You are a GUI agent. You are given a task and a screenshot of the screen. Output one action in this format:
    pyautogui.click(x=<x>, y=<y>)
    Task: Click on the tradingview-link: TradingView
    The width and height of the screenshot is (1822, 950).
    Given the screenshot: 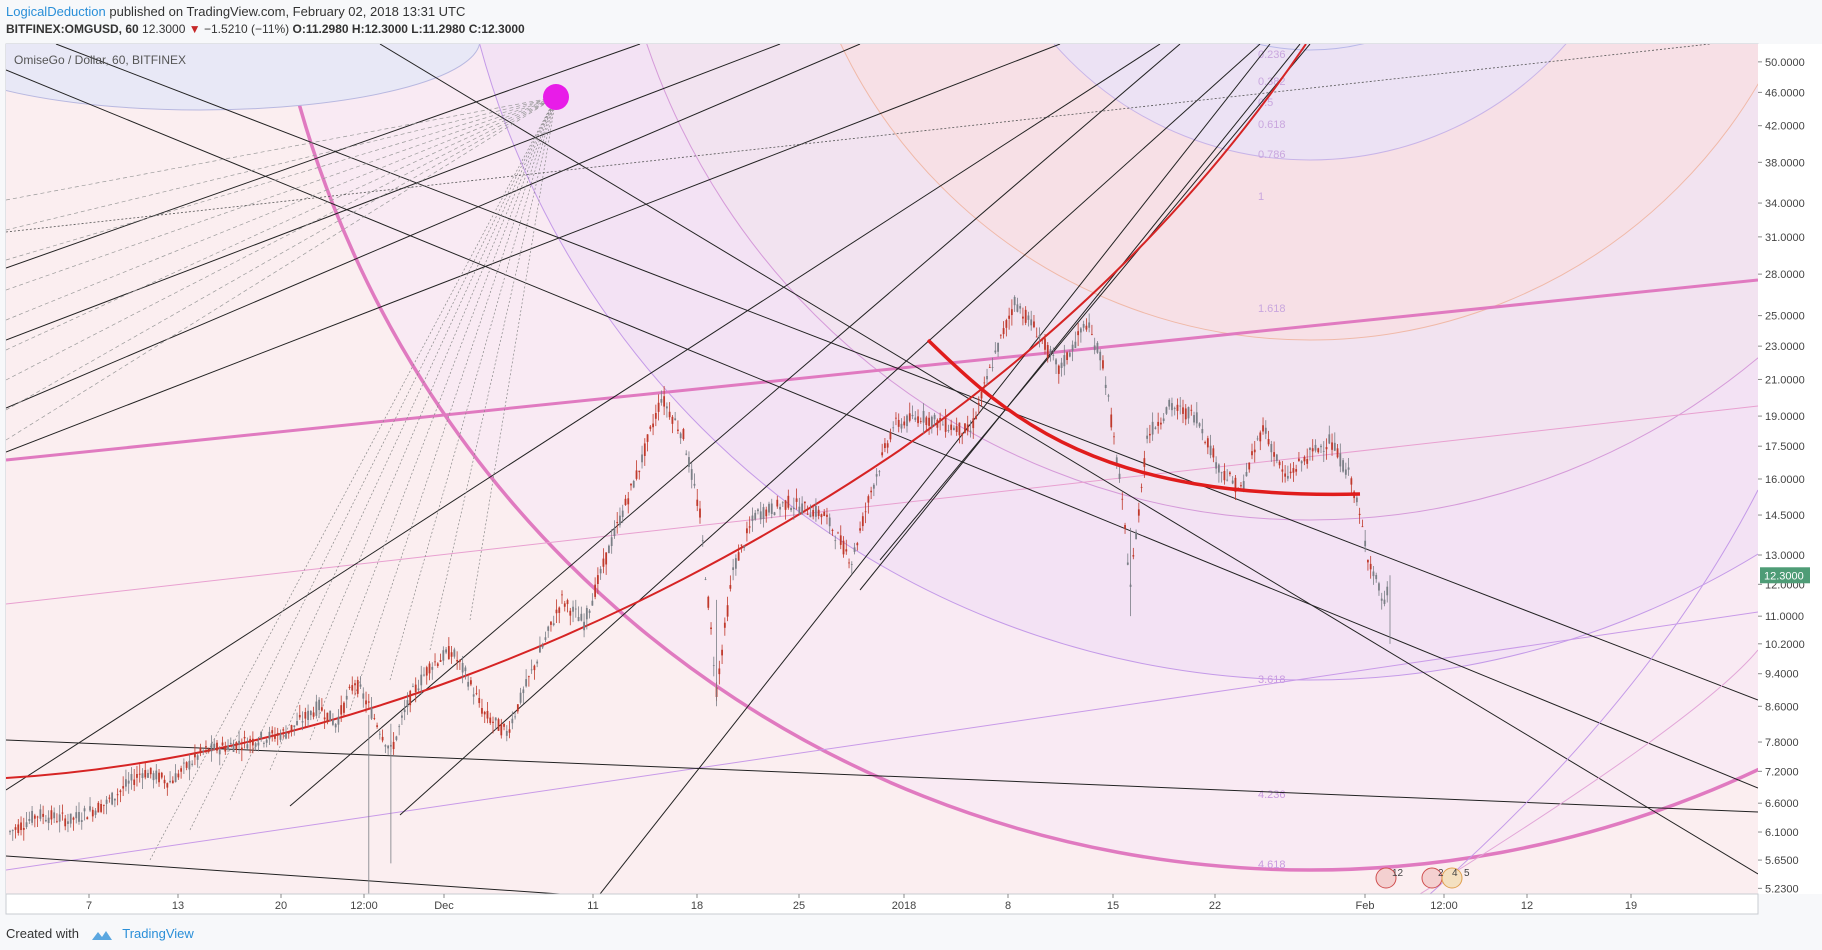 What is the action you would take?
    pyautogui.click(x=158, y=933)
    